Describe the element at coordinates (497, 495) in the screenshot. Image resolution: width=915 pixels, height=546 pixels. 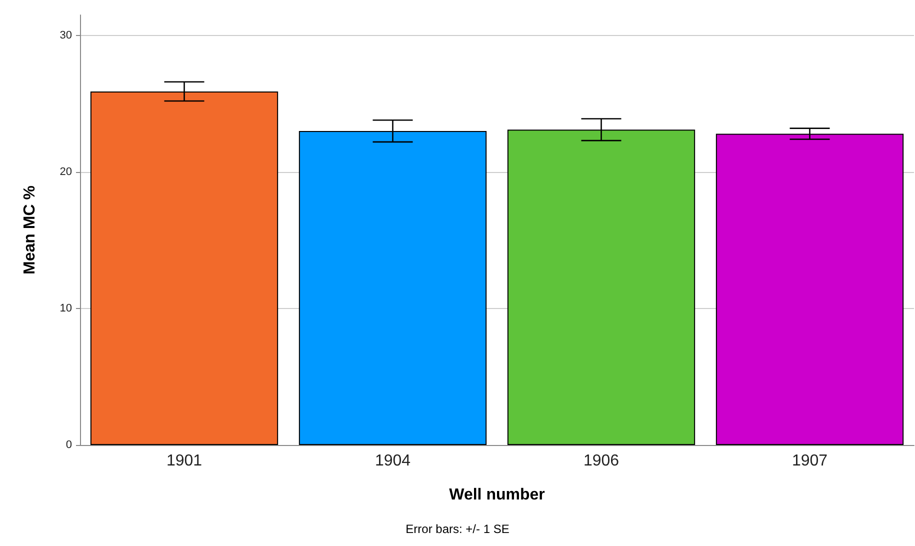
I see `x-axis-title: Well number` at that location.